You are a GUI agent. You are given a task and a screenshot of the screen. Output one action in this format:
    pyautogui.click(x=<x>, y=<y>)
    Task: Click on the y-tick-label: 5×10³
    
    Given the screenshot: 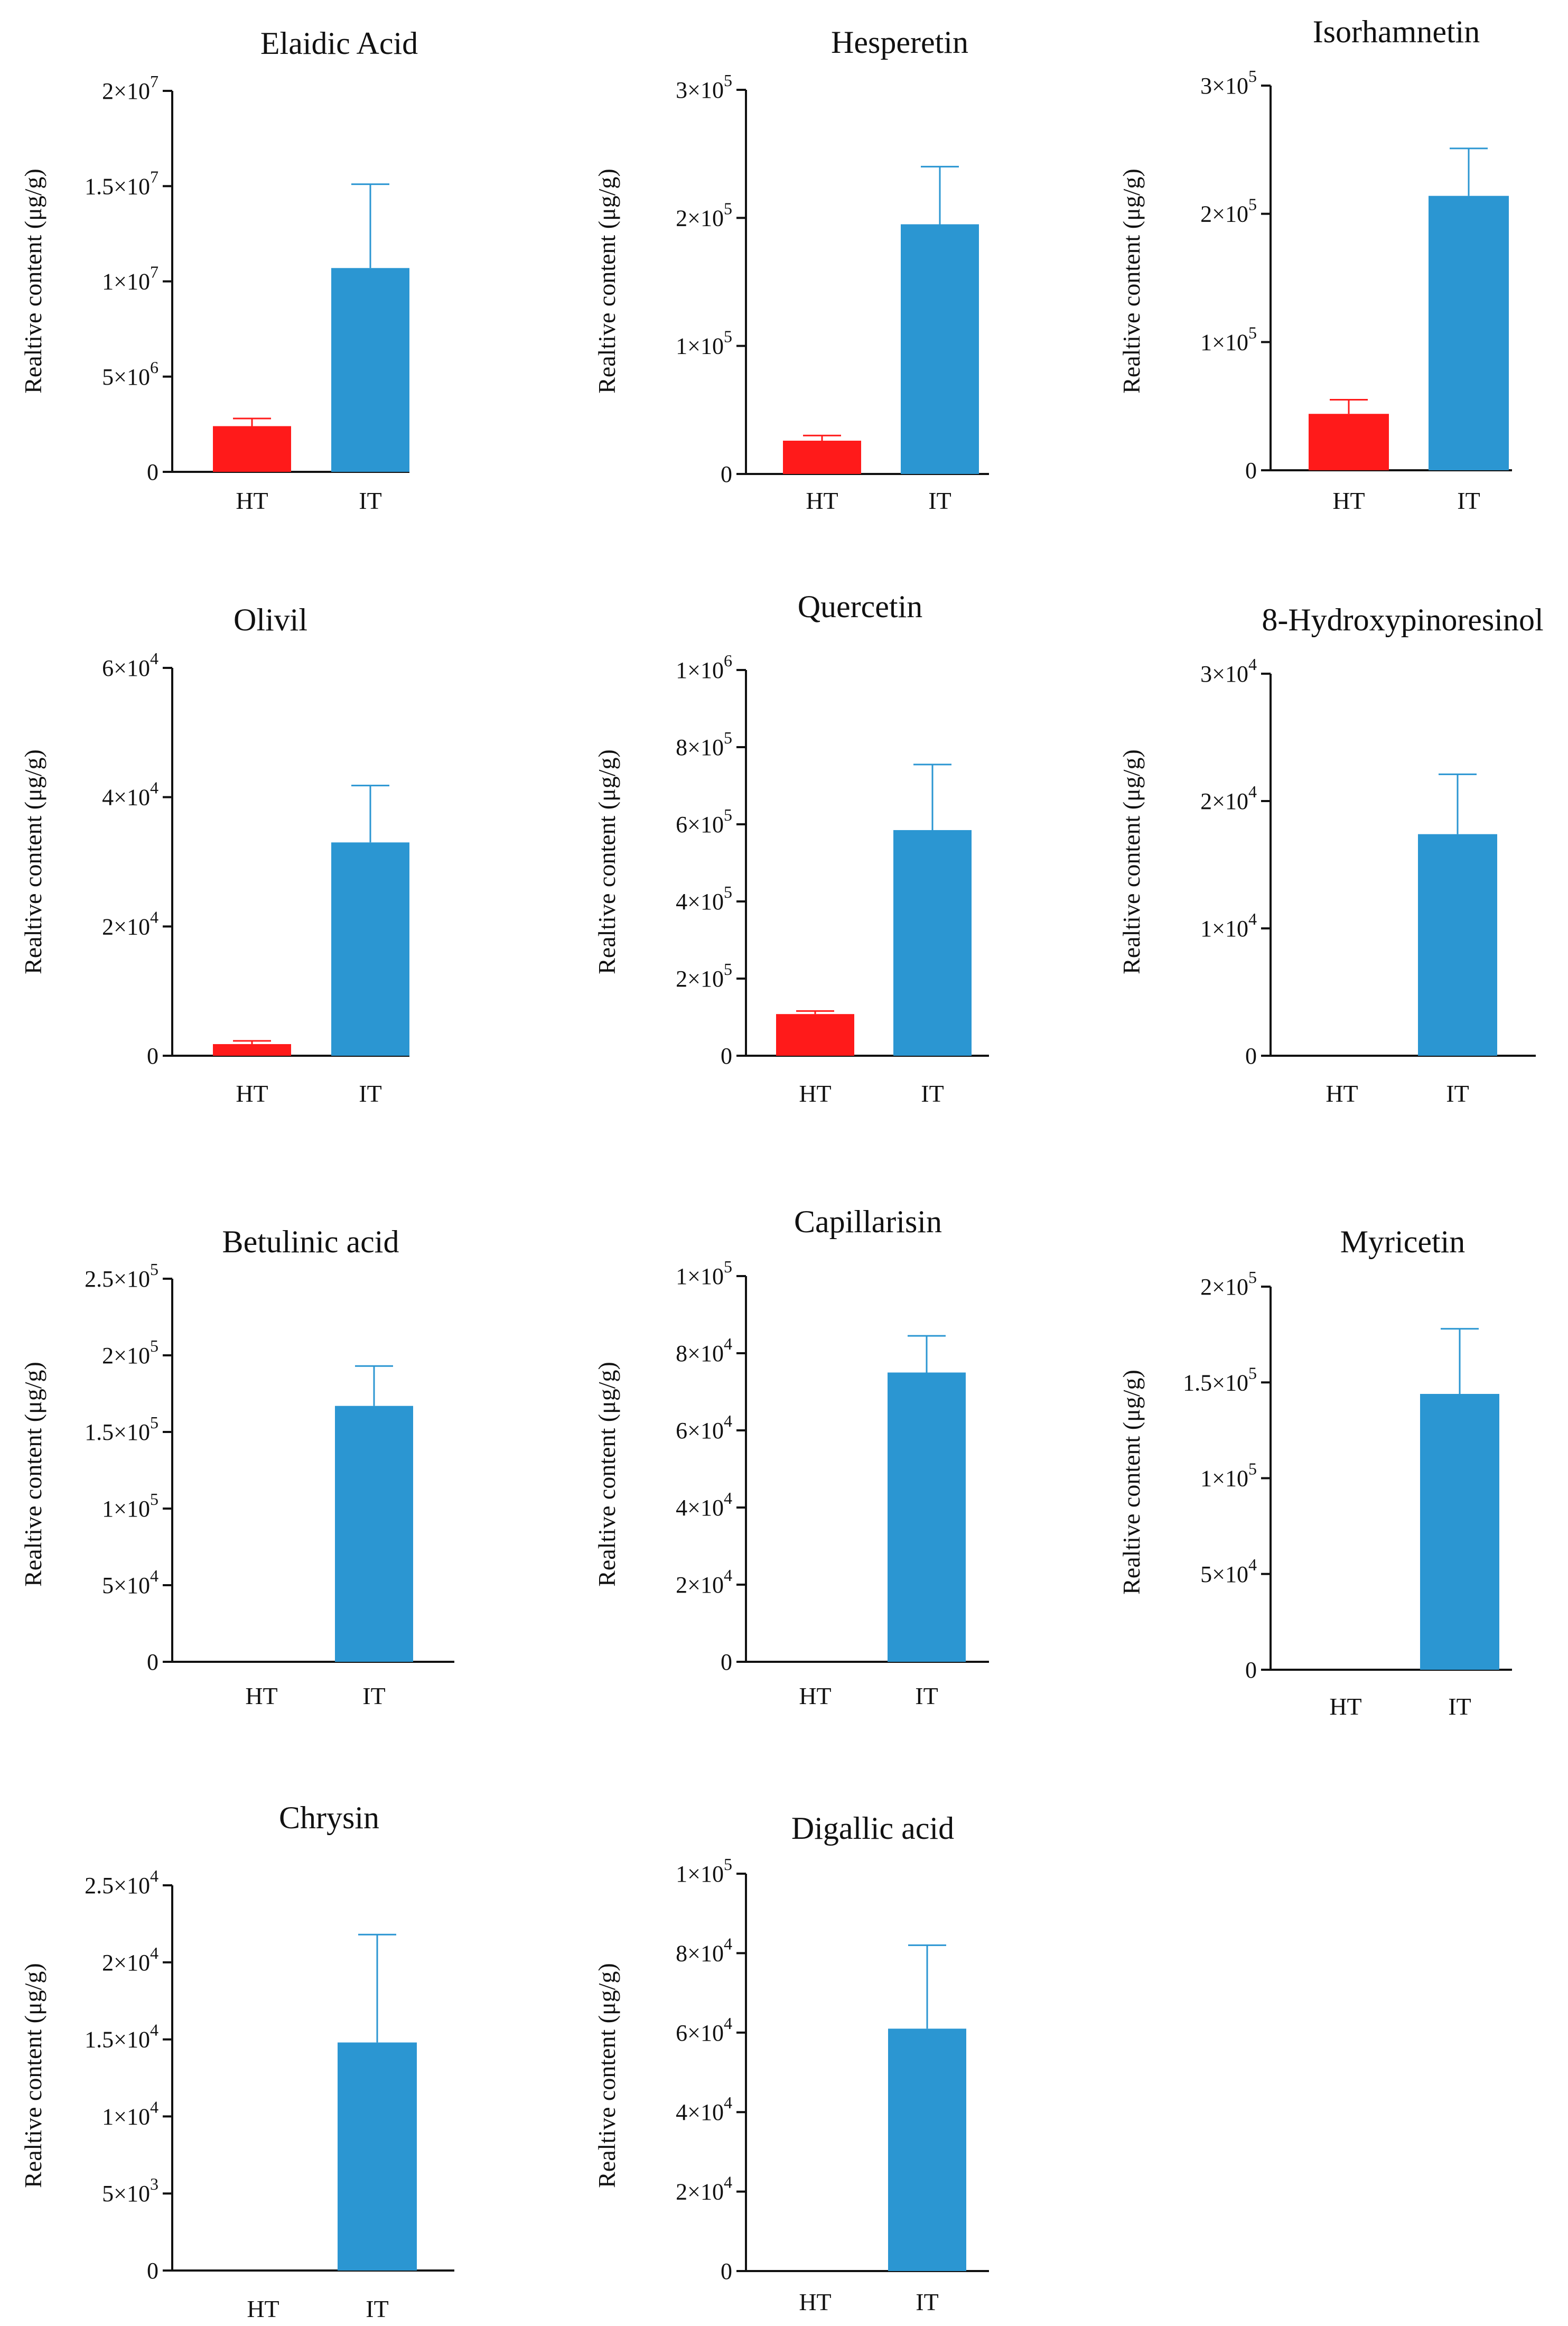 What is the action you would take?
    pyautogui.click(x=130, y=2190)
    